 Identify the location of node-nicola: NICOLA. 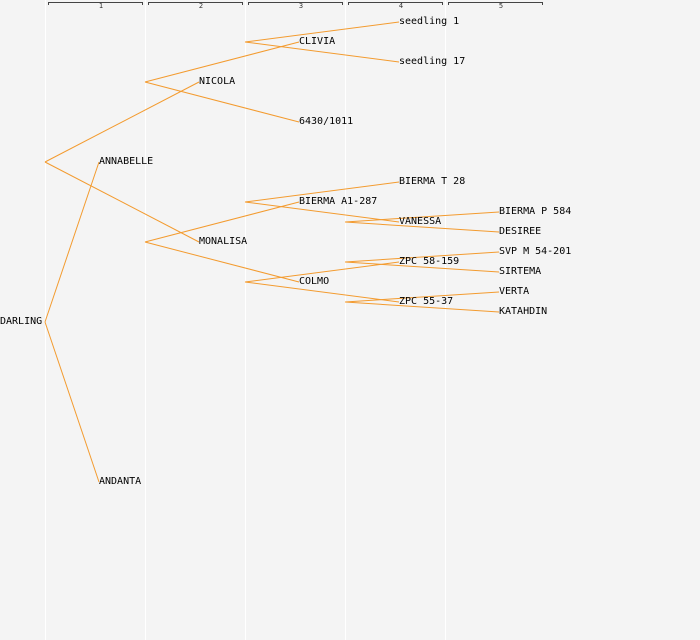
(217, 81).